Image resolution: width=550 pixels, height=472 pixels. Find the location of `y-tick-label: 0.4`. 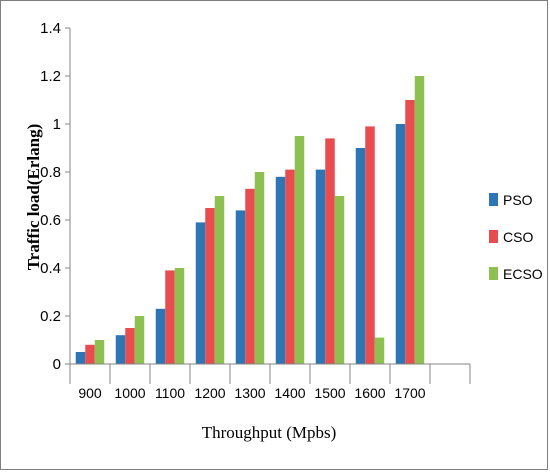

y-tick-label: 0.4 is located at coordinates (50, 268).